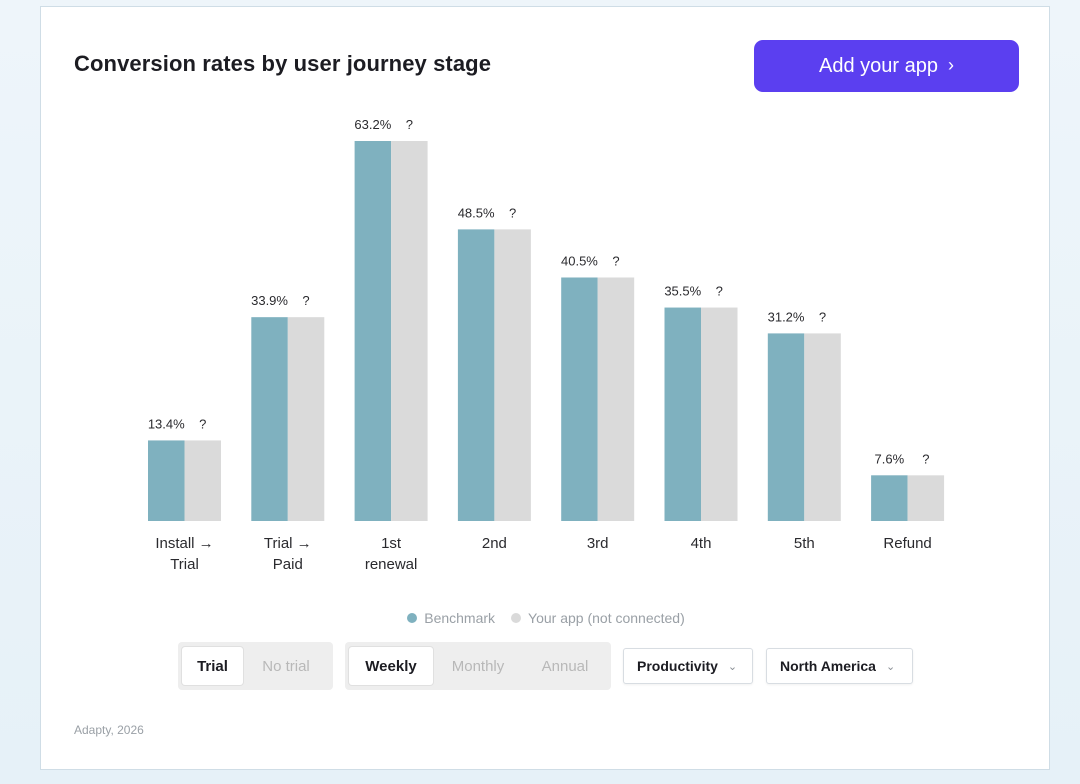  I want to click on chart-title: Conversion rates by user journey stage, so click(283, 63).